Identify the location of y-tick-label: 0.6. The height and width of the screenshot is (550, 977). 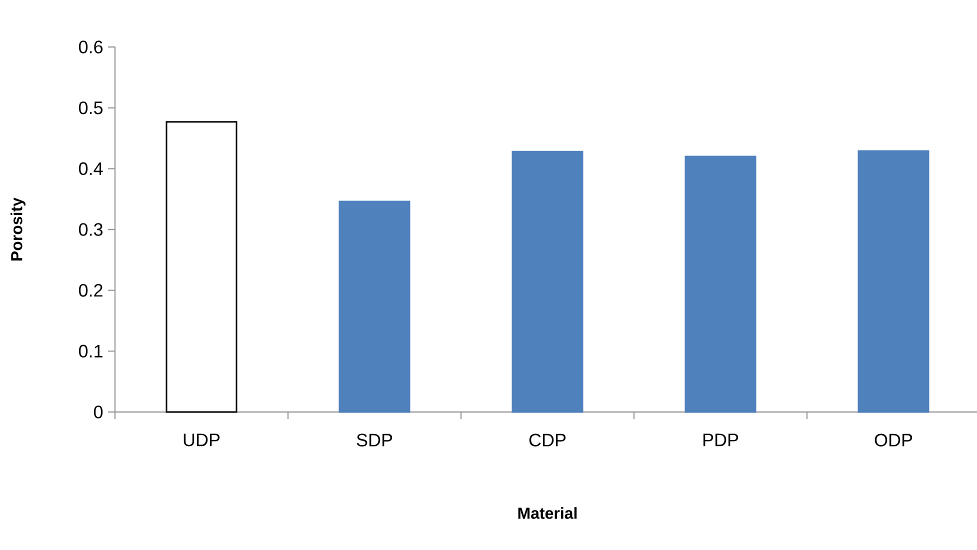
(90, 47).